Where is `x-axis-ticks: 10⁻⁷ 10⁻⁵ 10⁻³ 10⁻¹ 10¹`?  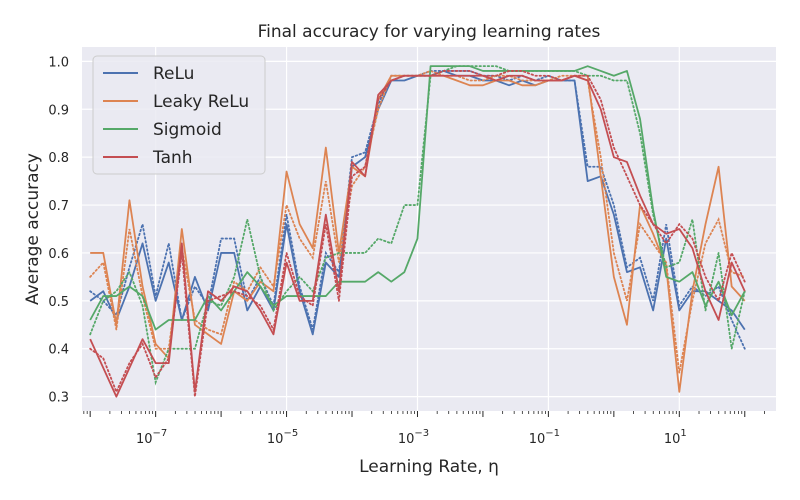
x-axis-ticks: 10⁻⁷ 10⁻⁵ 10⁻³ 10⁻¹ 10¹ is located at coordinates (424, 429).